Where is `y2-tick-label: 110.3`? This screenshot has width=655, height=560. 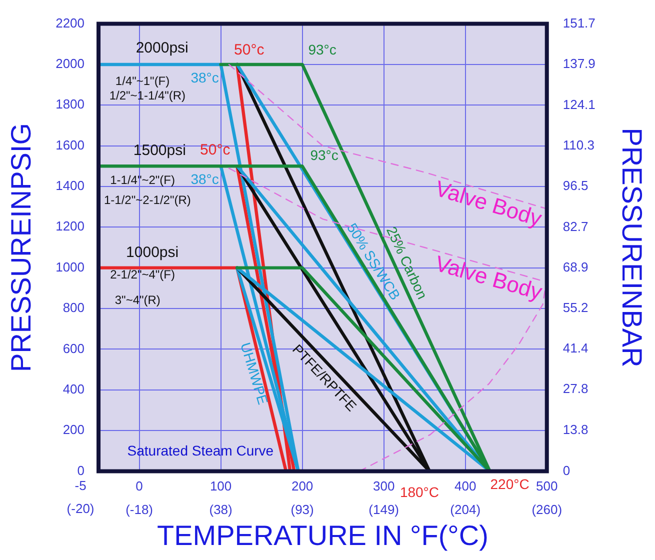 y2-tick-label: 110.3 is located at coordinates (578, 144).